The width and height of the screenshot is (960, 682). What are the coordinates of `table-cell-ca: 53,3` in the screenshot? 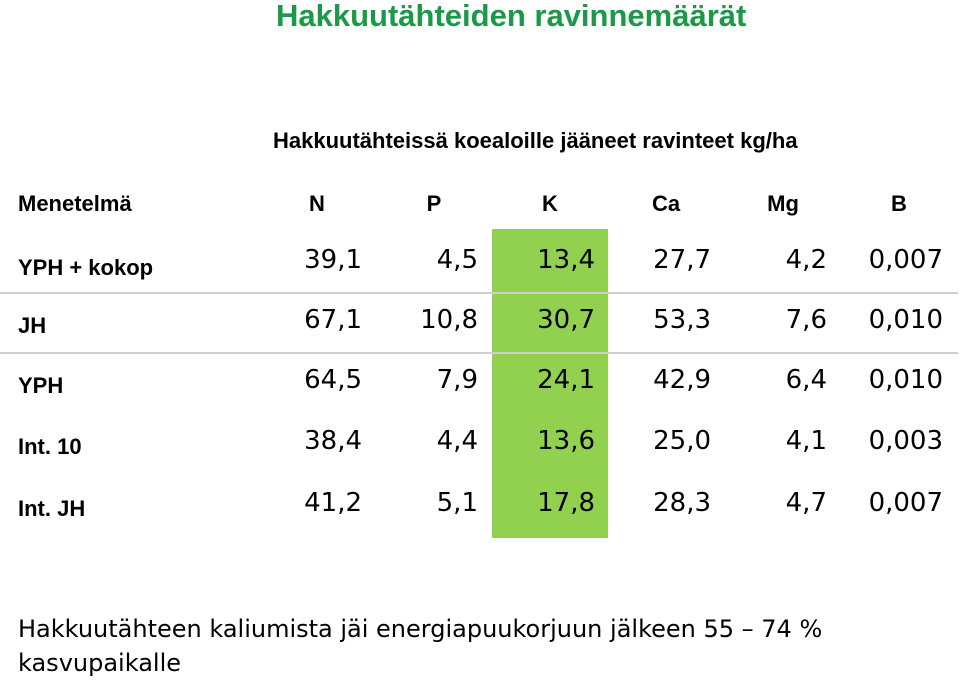 It's located at (682, 320).